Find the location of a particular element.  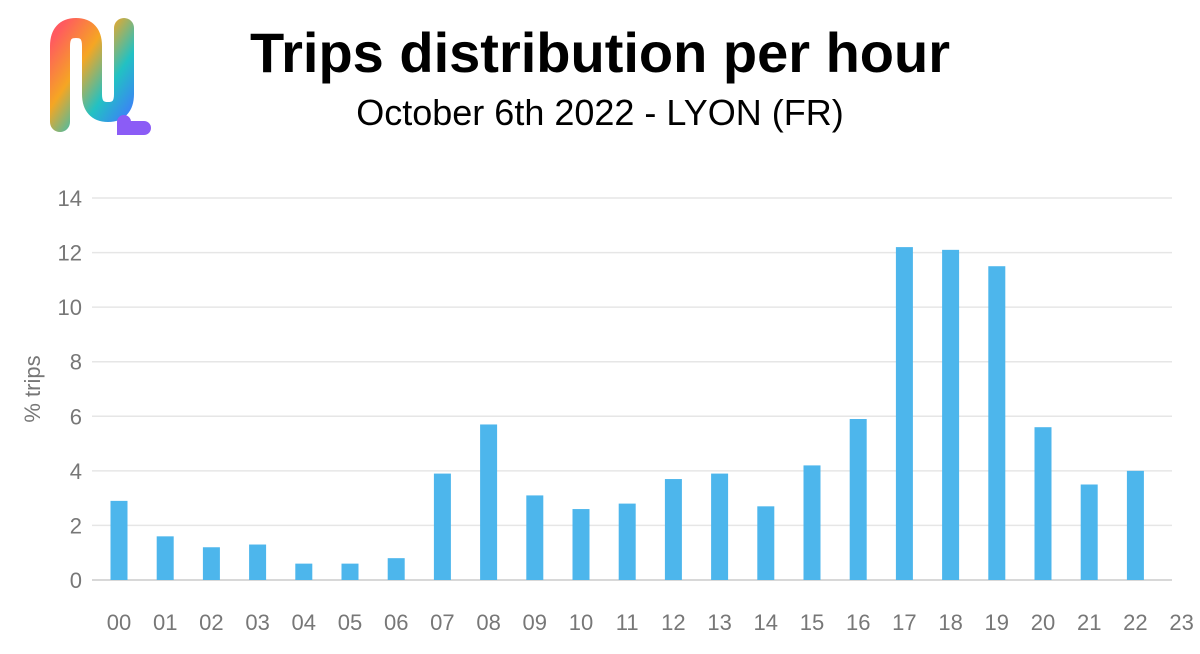

x-tick-label: 01 is located at coordinates (165, 622).